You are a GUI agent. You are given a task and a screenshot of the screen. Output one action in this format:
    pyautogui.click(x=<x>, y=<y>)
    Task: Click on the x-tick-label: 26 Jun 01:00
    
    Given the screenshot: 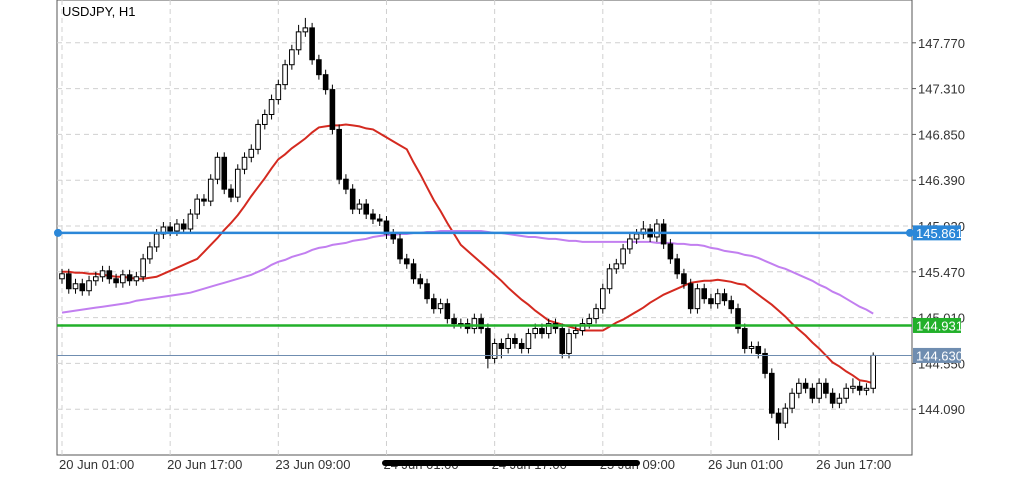 What is the action you would take?
    pyautogui.click(x=745, y=464)
    